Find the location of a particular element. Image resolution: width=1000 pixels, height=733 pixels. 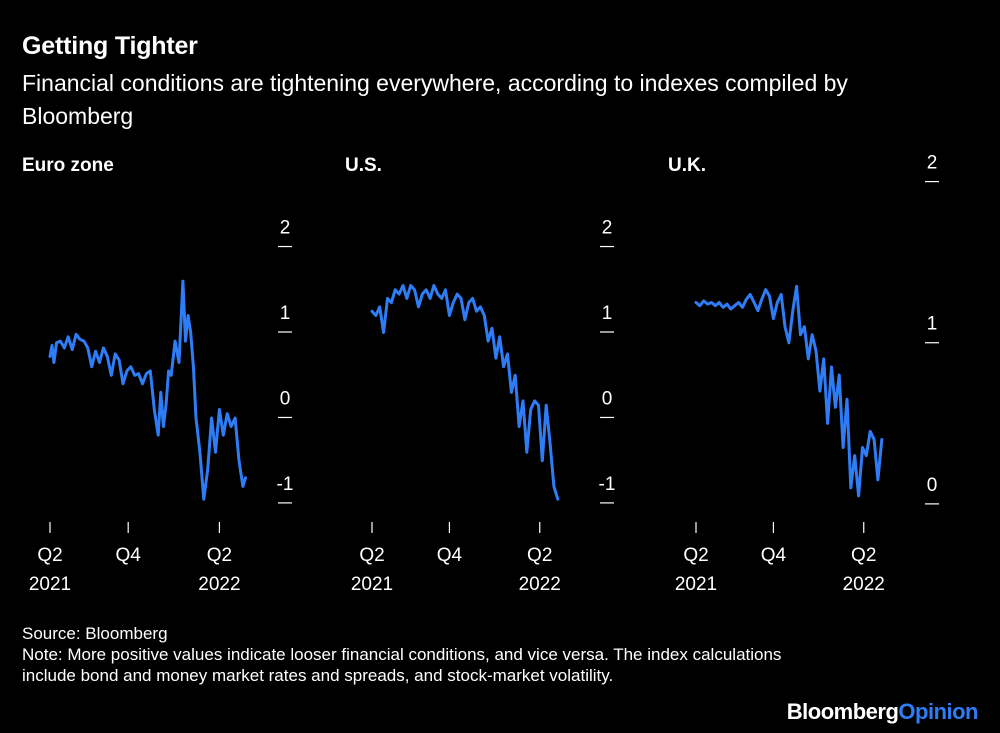

us-y-tick-label: 2 is located at coordinates (607, 228).